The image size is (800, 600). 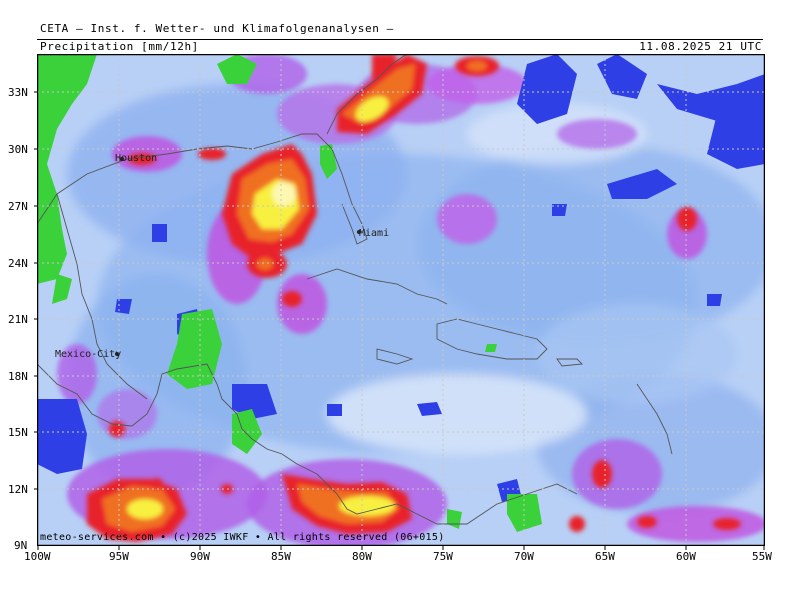 What do you see at coordinates (18, 206) in the screenshot?
I see `lat-label-27n: 27N` at bounding box center [18, 206].